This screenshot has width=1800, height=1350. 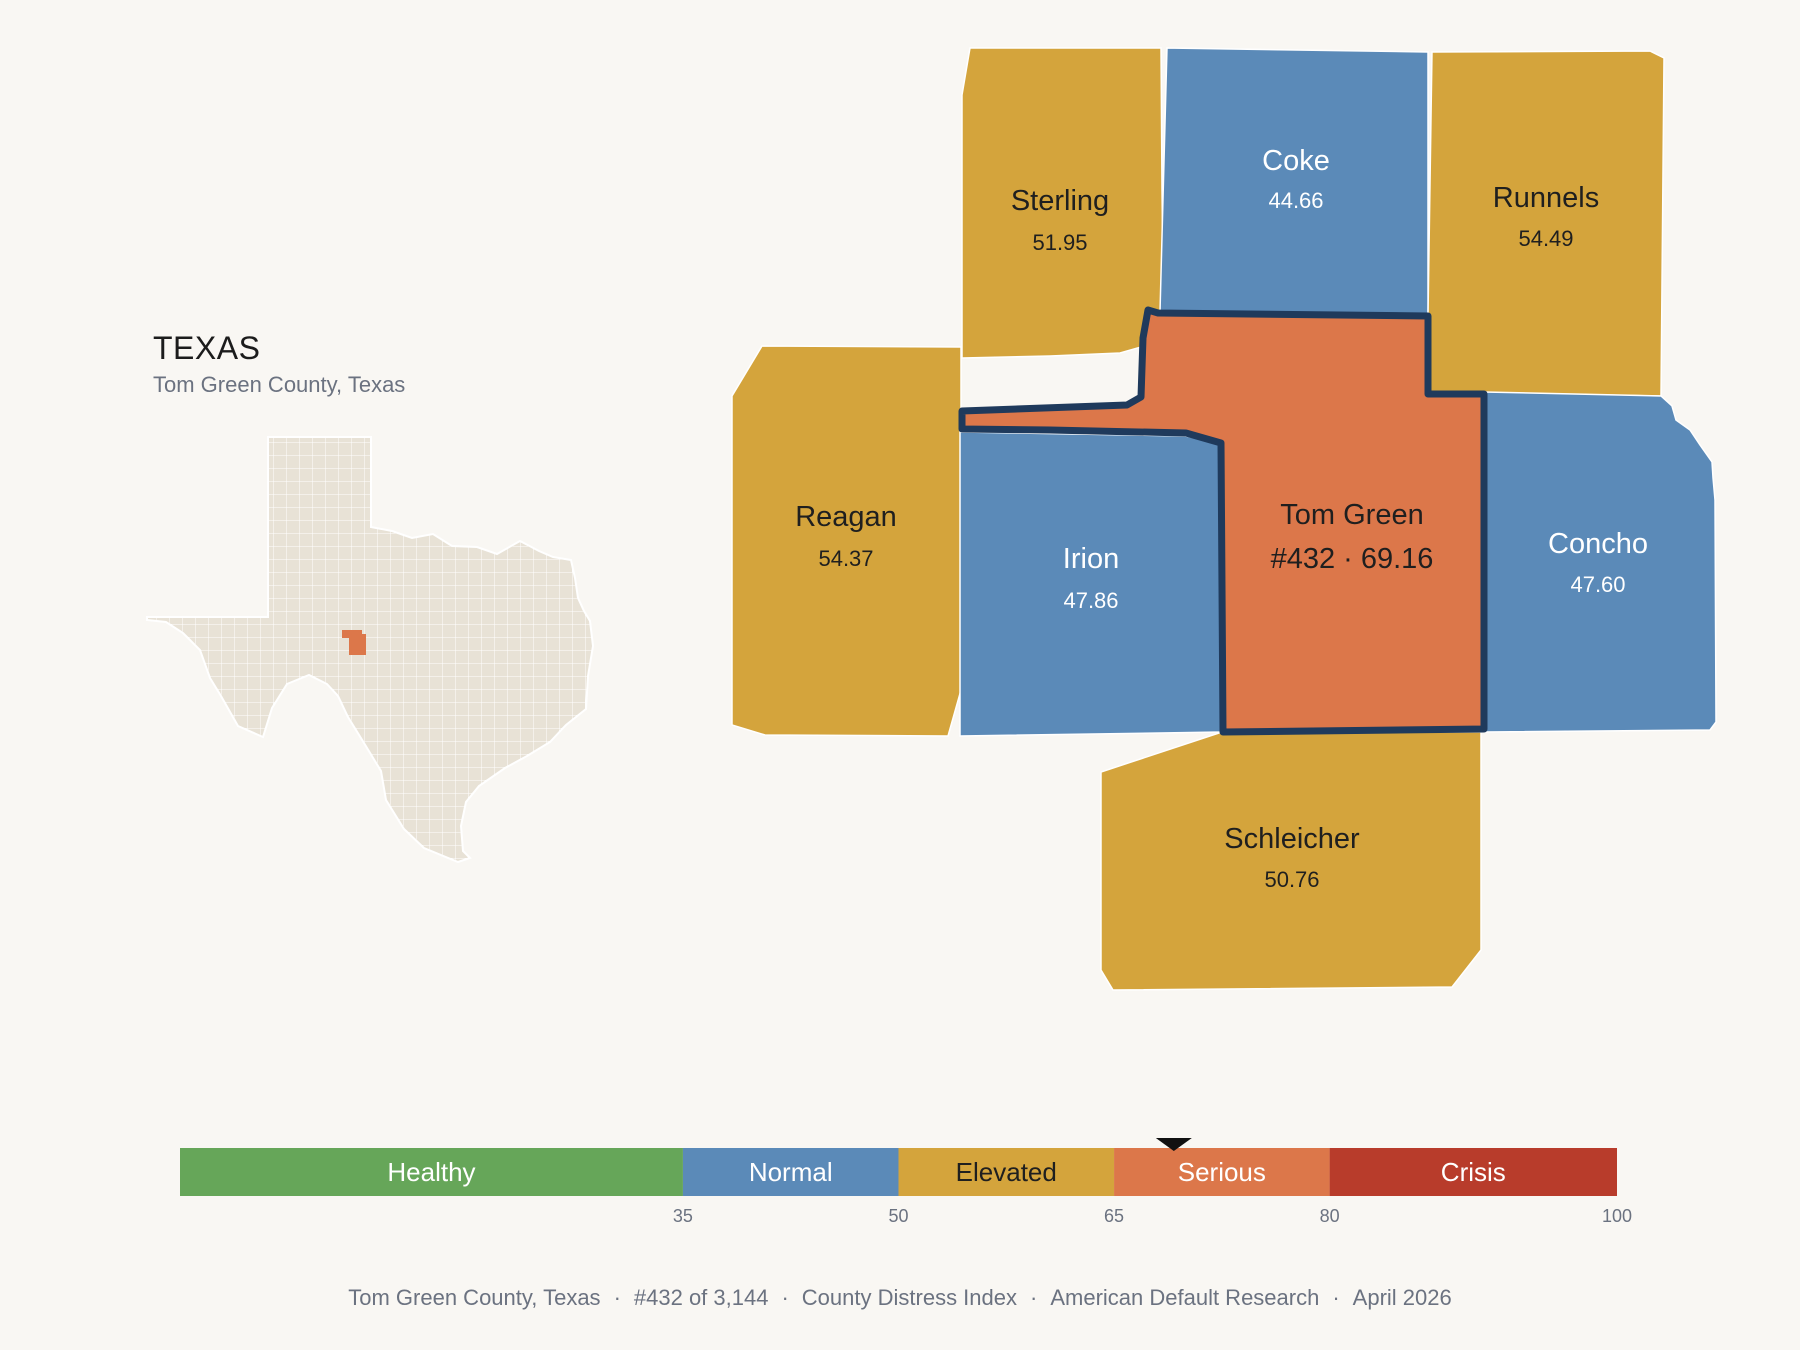 I want to click on label-reagan-name: Reagan, so click(x=846, y=517).